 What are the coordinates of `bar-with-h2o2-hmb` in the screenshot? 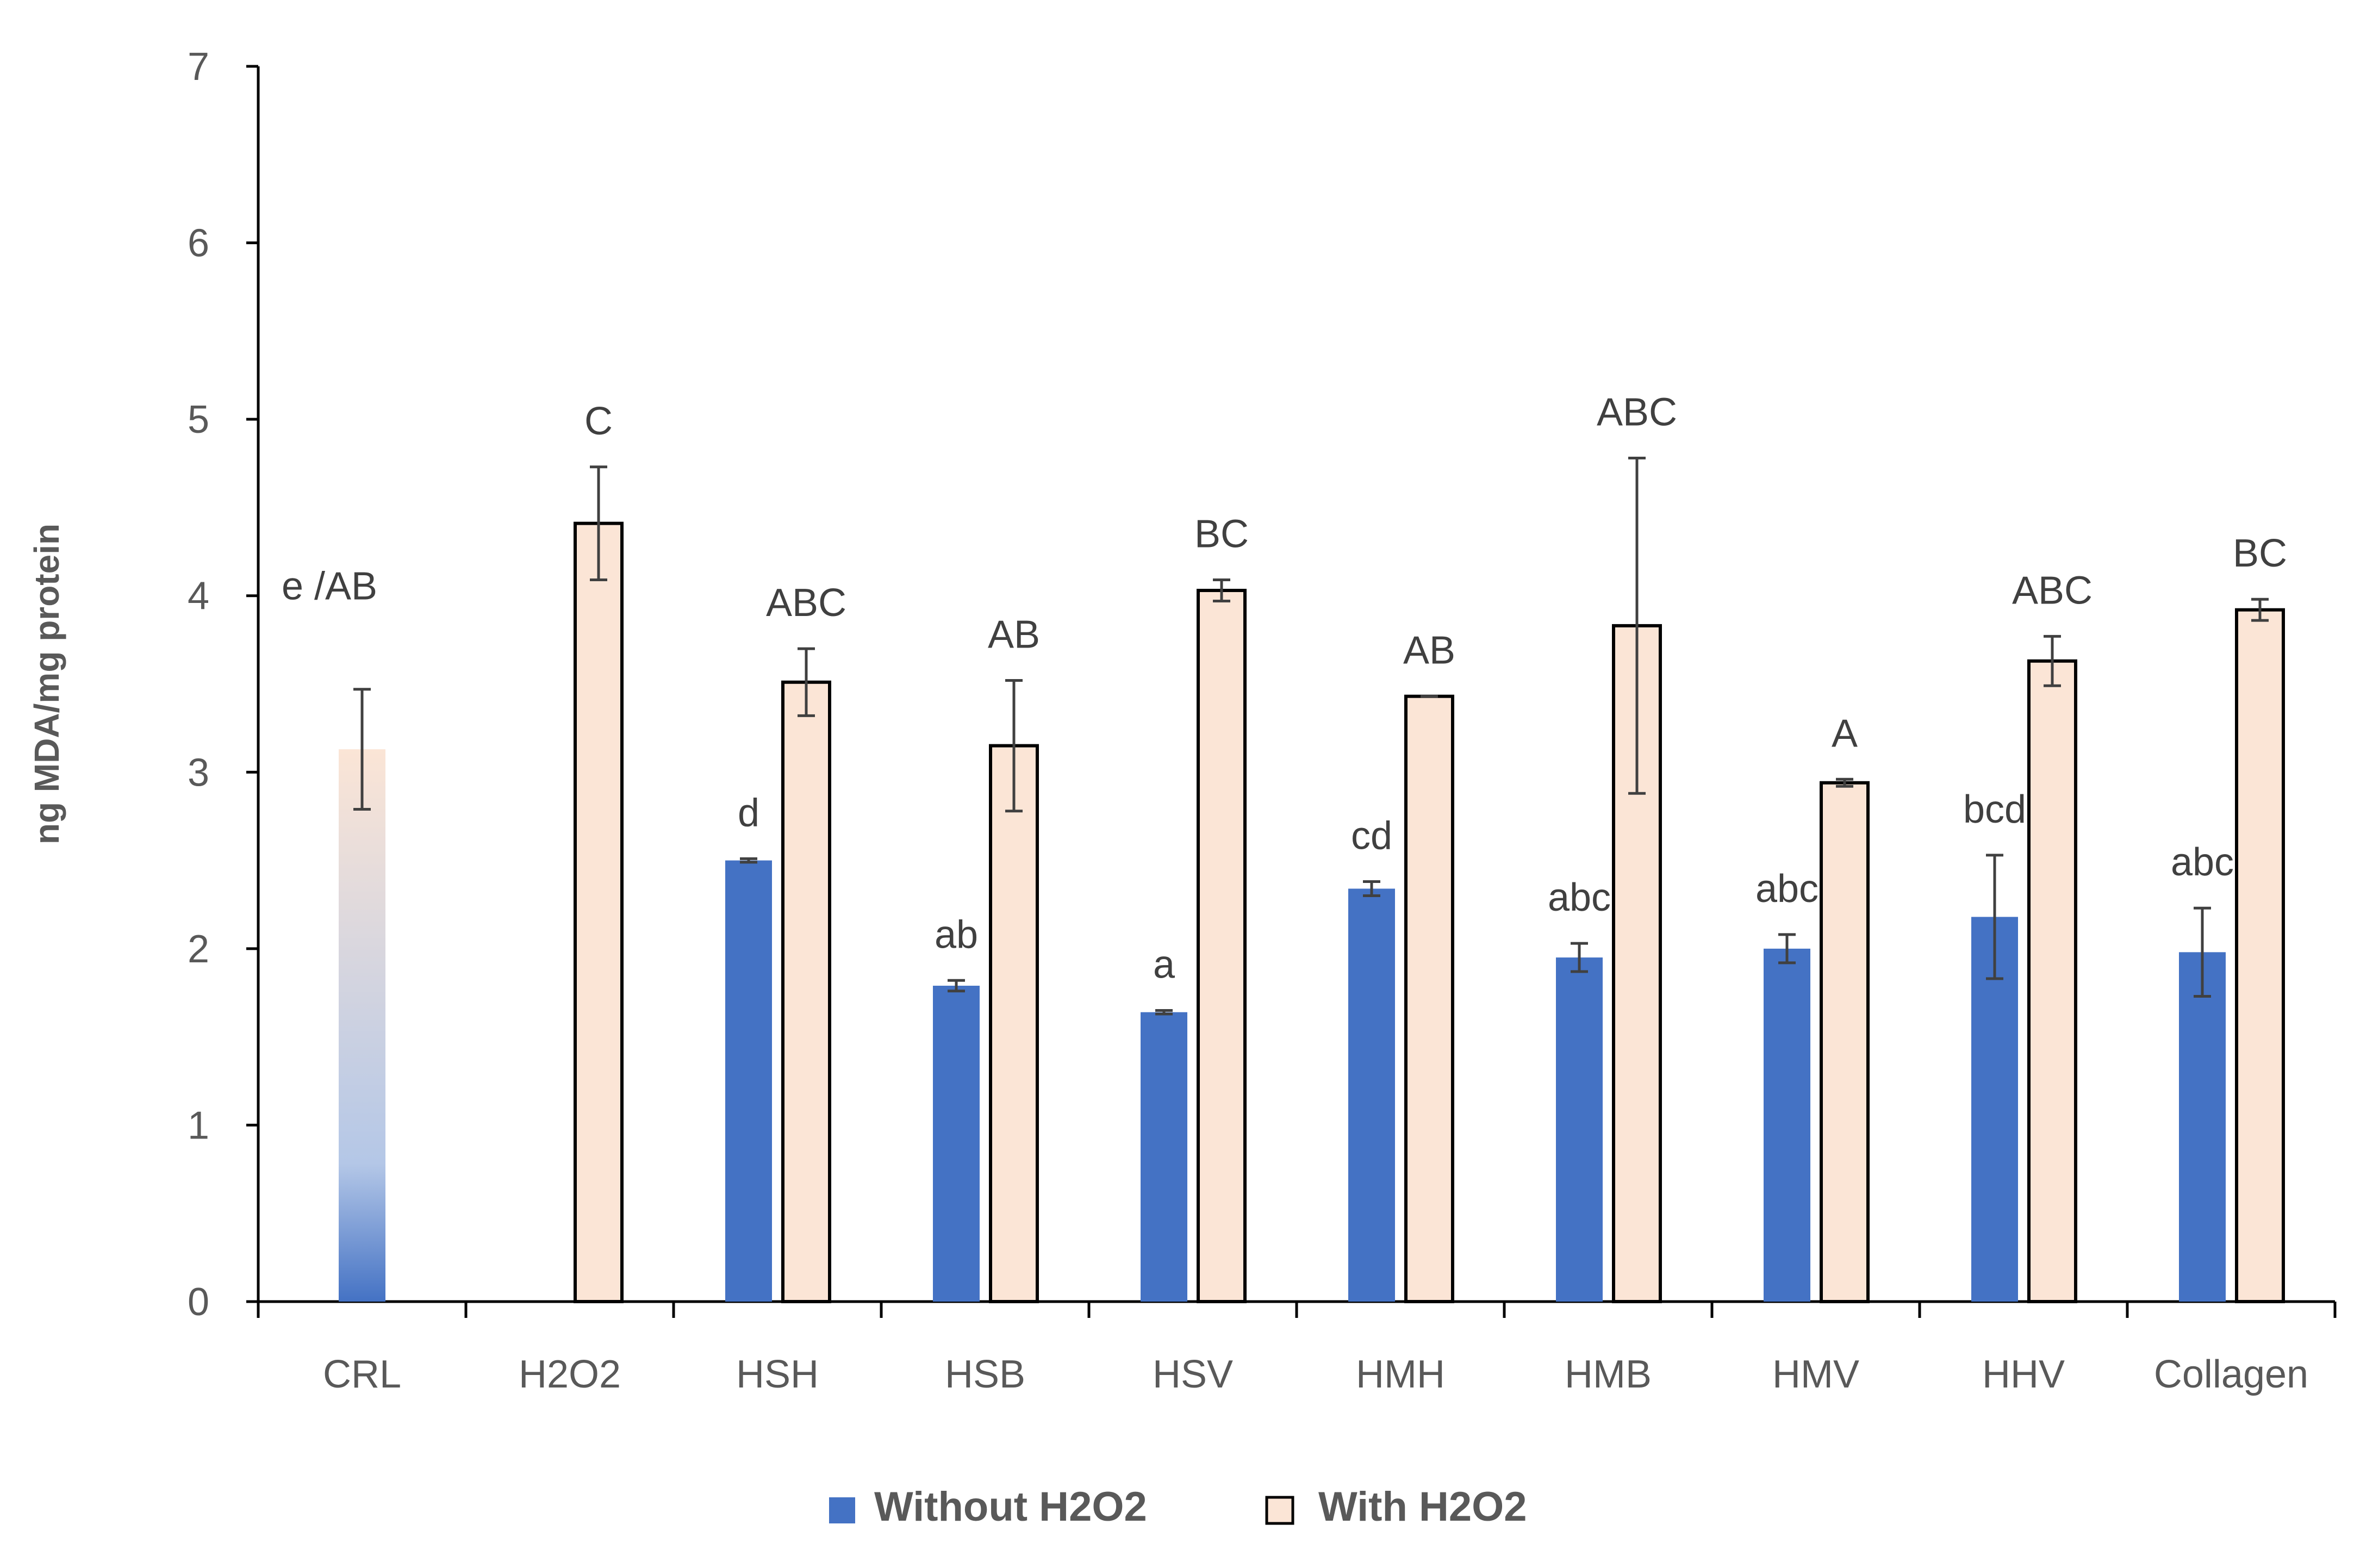 It's located at (1637, 963).